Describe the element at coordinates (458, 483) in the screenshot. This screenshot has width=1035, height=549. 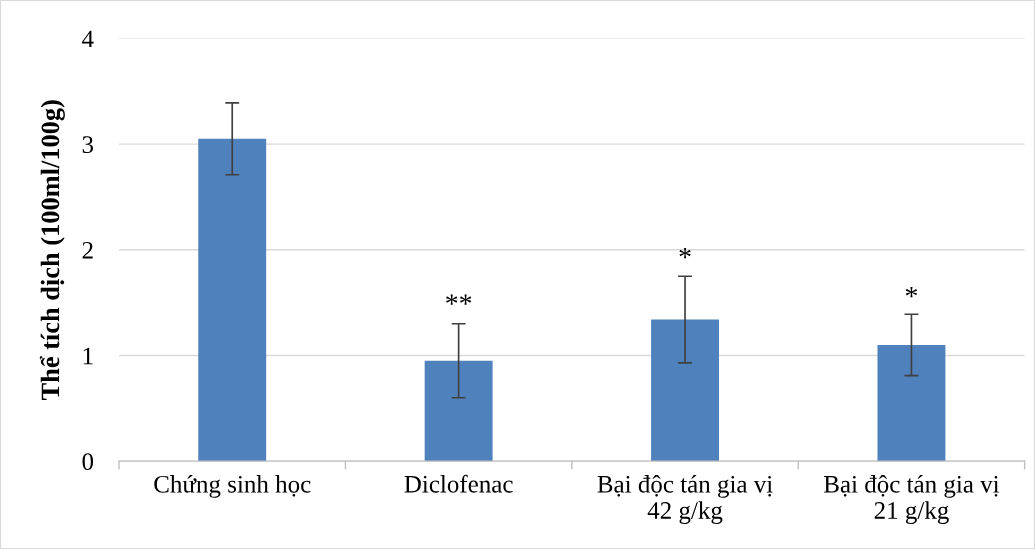
I see `x-tick-label: Diclofenac` at that location.